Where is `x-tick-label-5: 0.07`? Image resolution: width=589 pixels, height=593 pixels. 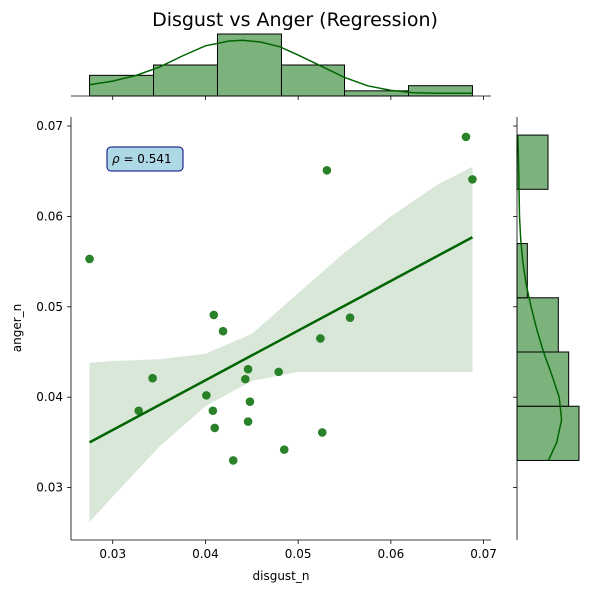 x-tick-label-5: 0.07 is located at coordinates (483, 554).